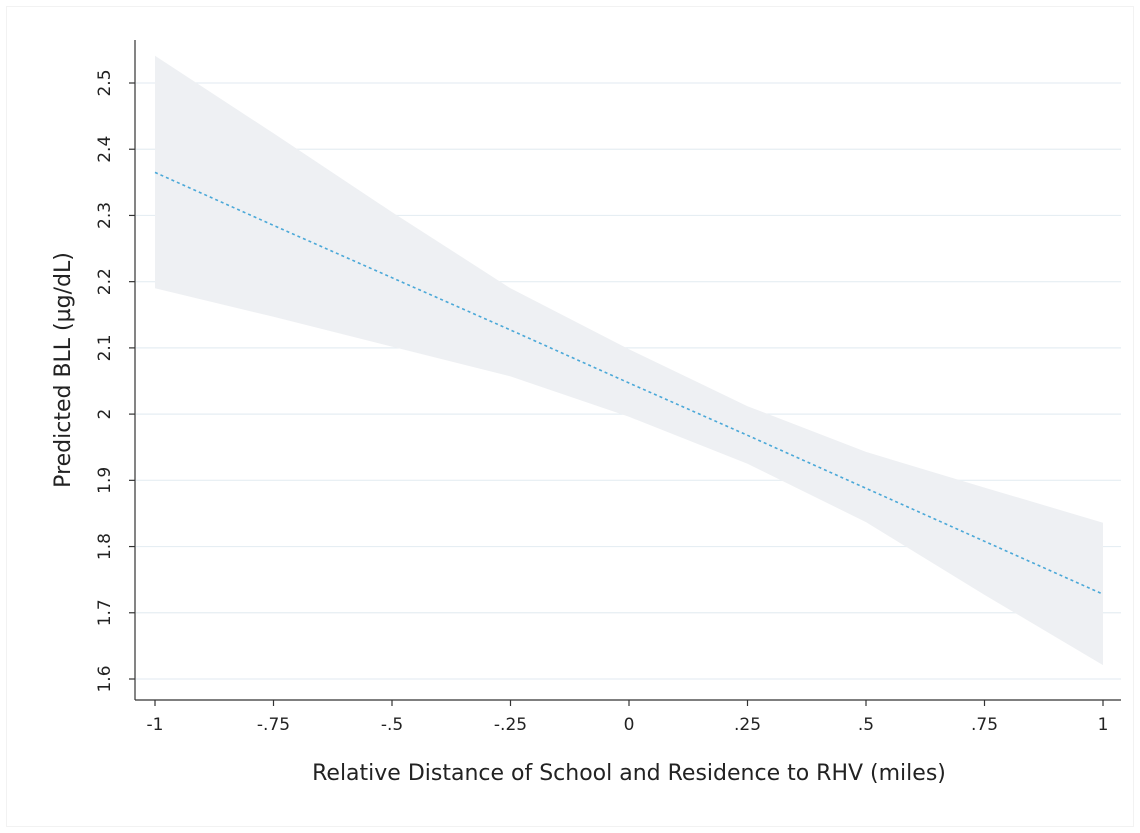  I want to click on y-tick-label: 2.4, so click(105, 149).